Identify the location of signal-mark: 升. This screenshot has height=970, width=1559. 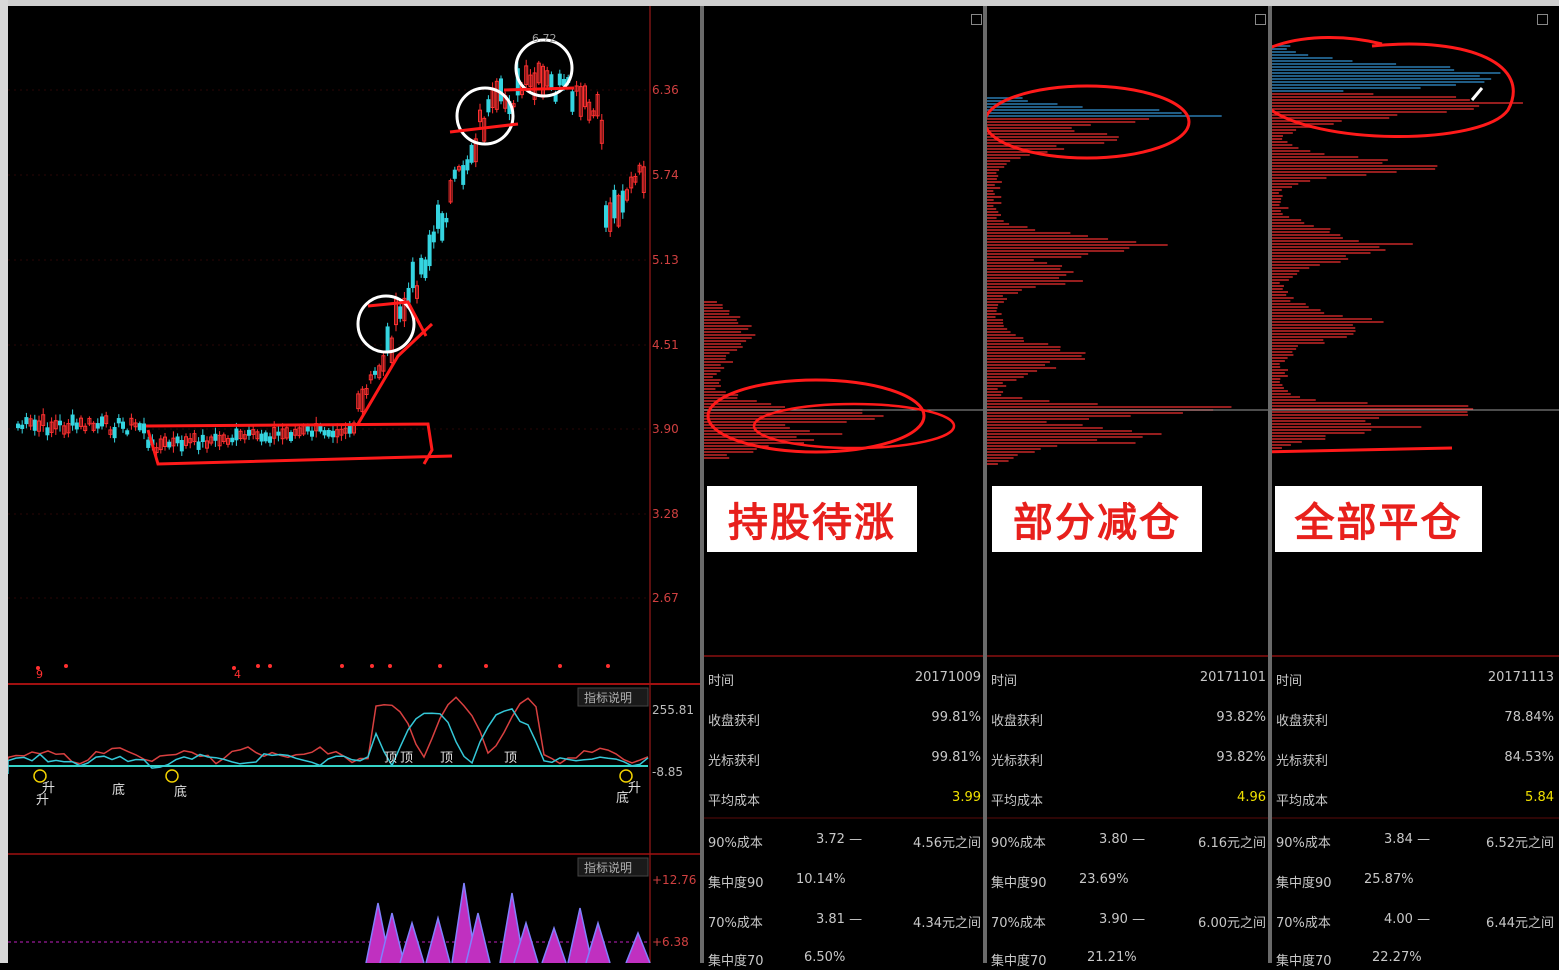
(48, 788).